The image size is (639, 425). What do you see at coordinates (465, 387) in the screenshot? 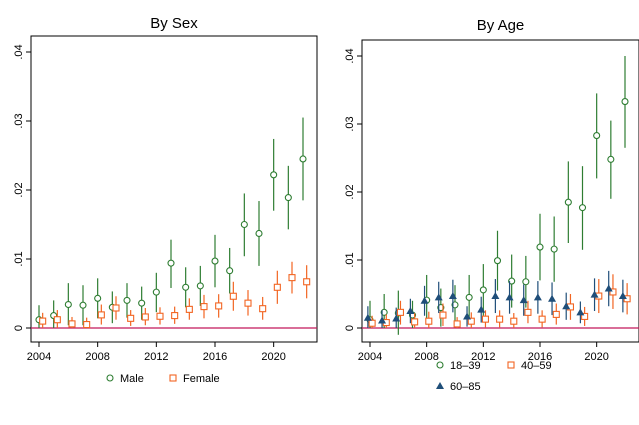
I see `legend-label: 60–85` at bounding box center [465, 387].